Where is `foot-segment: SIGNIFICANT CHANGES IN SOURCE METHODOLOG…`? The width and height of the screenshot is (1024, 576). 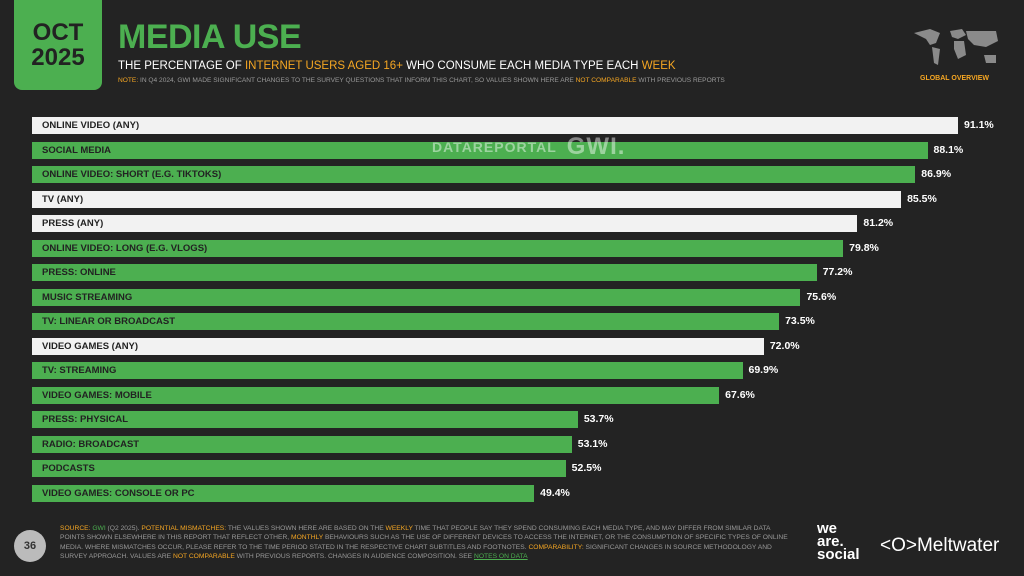 foot-segment: SIGNIFICANT CHANGES IN SOURCE METHODOLOG… is located at coordinates (416, 552).